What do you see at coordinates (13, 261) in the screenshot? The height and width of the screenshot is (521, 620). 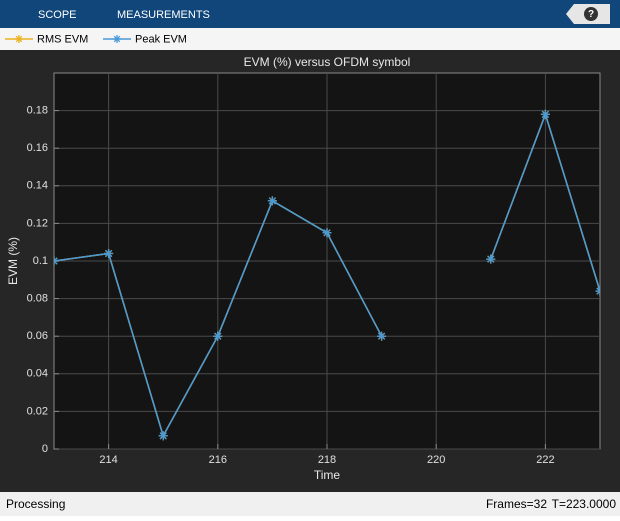 I see `y-axis-label: EVM (%)` at bounding box center [13, 261].